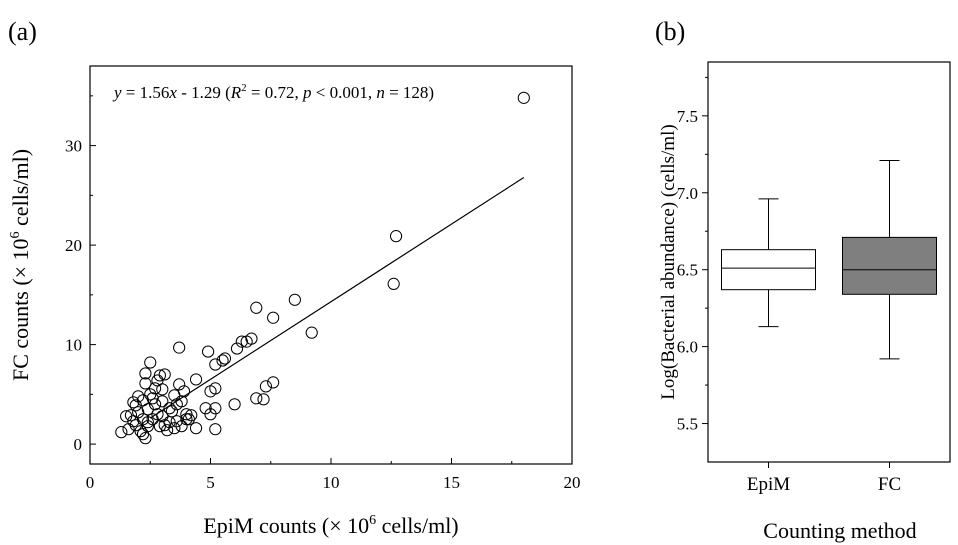 Image resolution: width=958 pixels, height=545 pixels. What do you see at coordinates (117, 92) in the screenshot?
I see `eq-y: y` at bounding box center [117, 92].